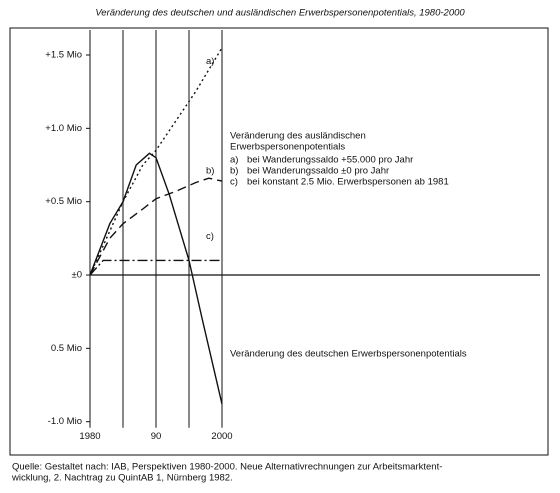 This screenshot has width=560, height=493. I want to click on x-tick-label: 1980, so click(89, 436).